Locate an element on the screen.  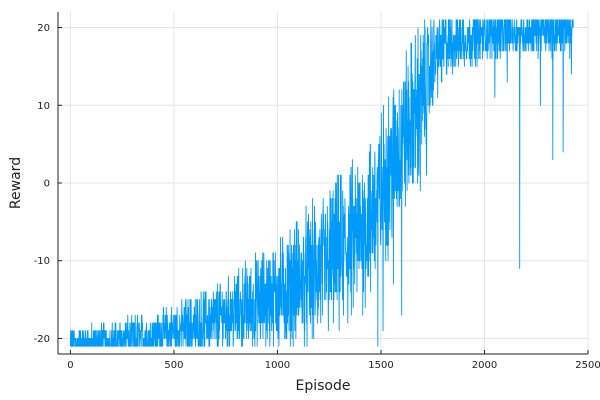
y-tick-label: 0 is located at coordinates (47, 184).